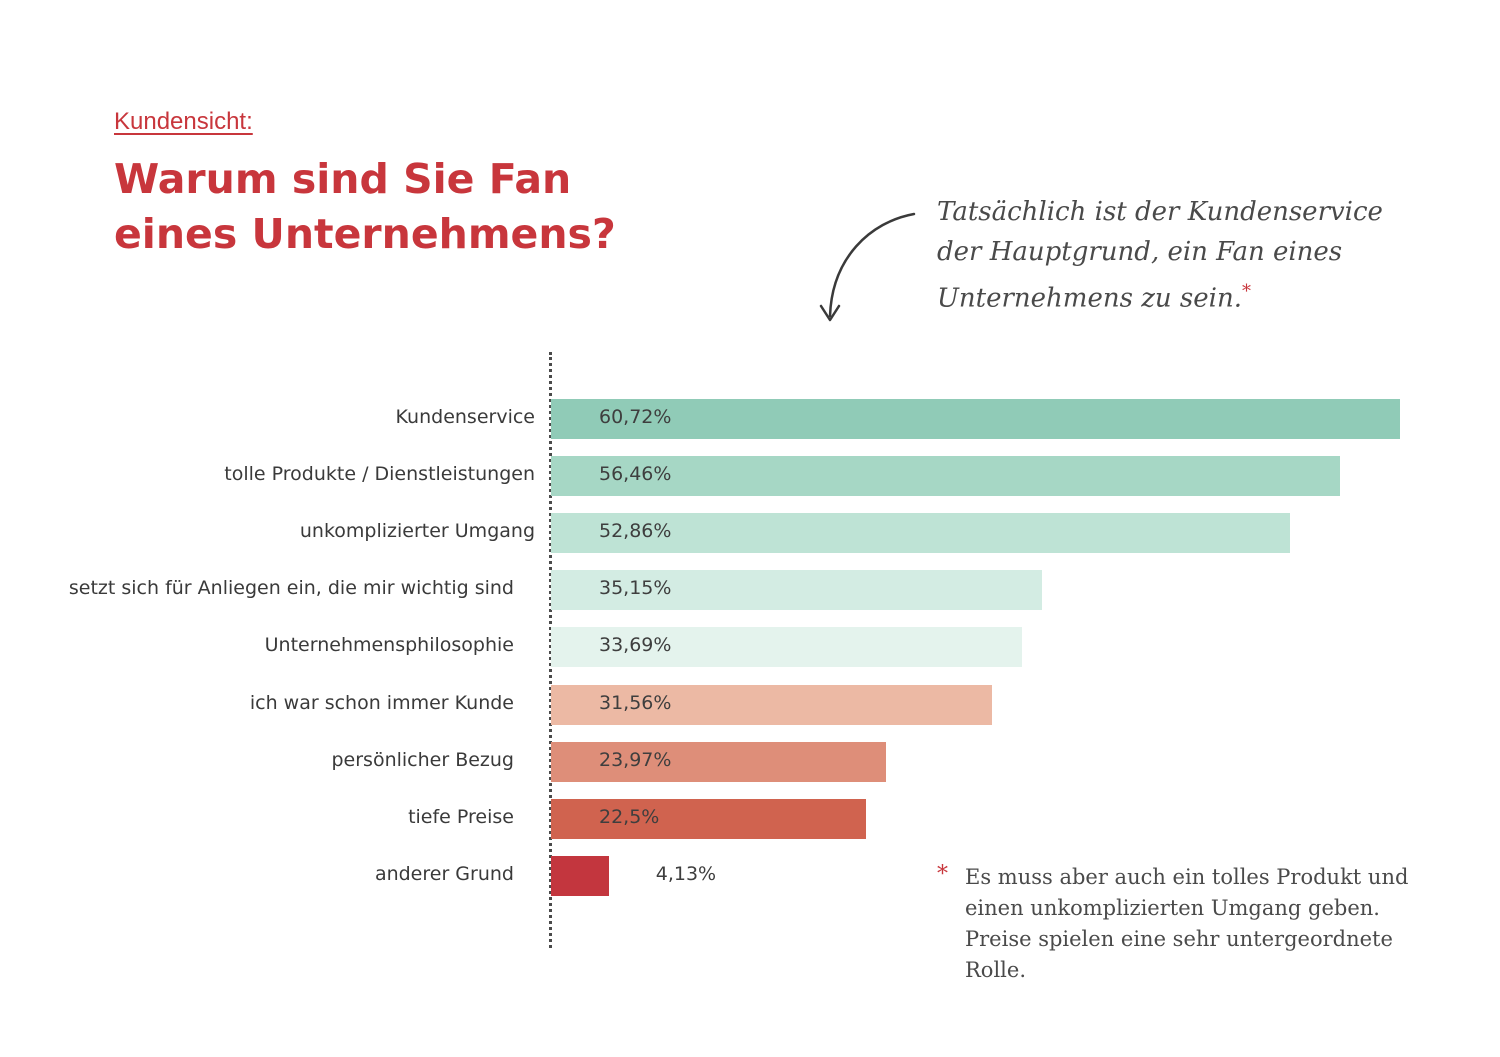  What do you see at coordinates (365, 234) in the screenshot?
I see `title-line-2: eines Unternehmens?` at bounding box center [365, 234].